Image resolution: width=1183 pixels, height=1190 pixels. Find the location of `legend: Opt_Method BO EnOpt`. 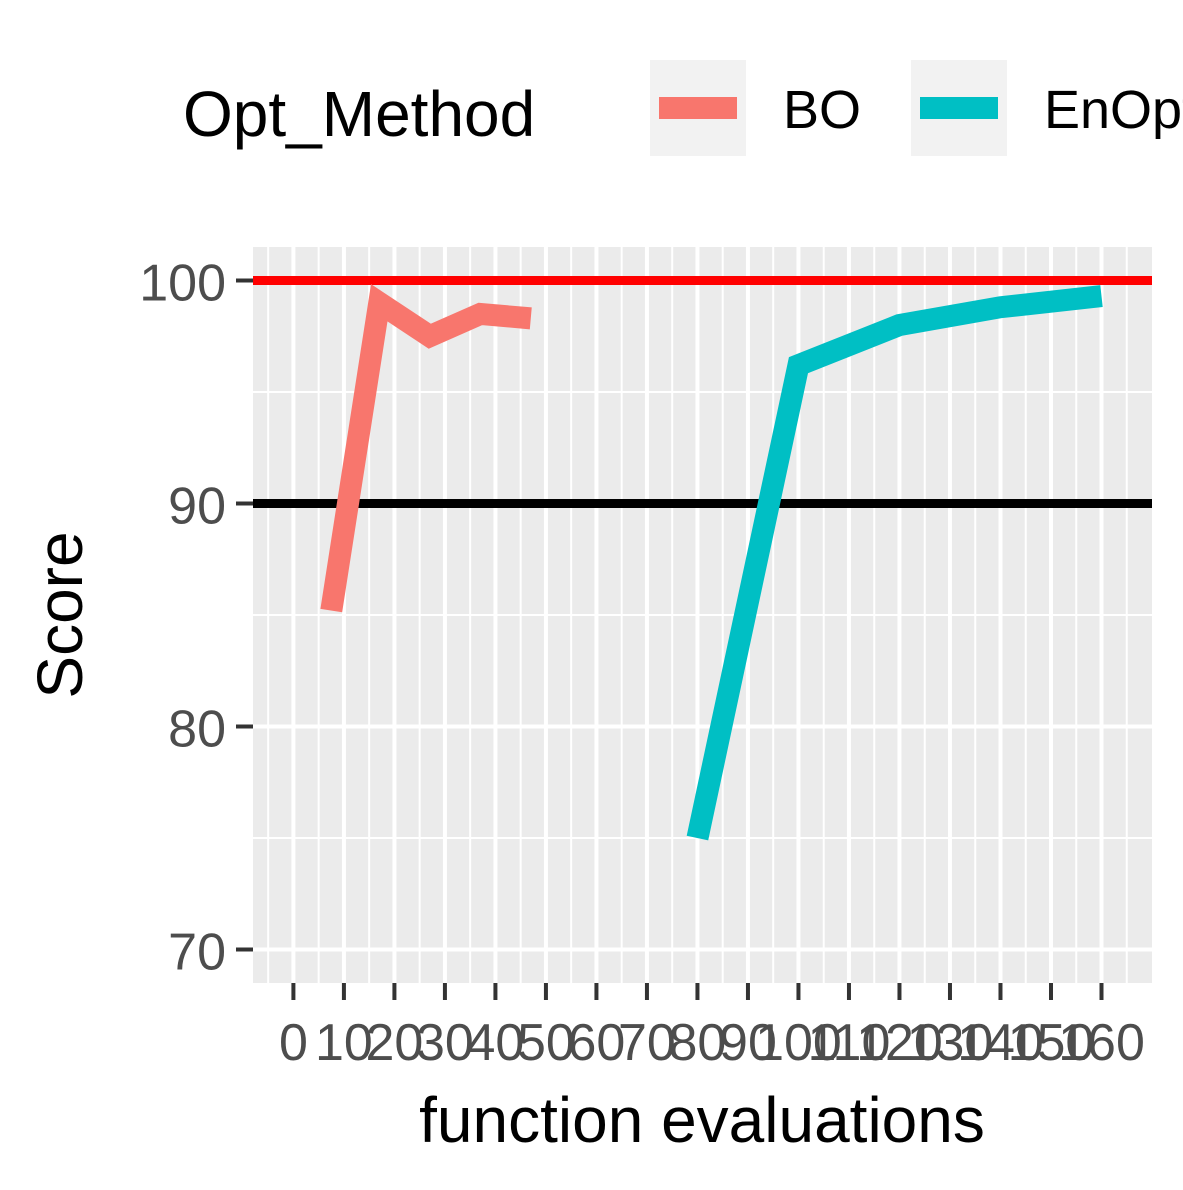

legend: Opt_Method BO EnOpt is located at coordinates (683, 108).